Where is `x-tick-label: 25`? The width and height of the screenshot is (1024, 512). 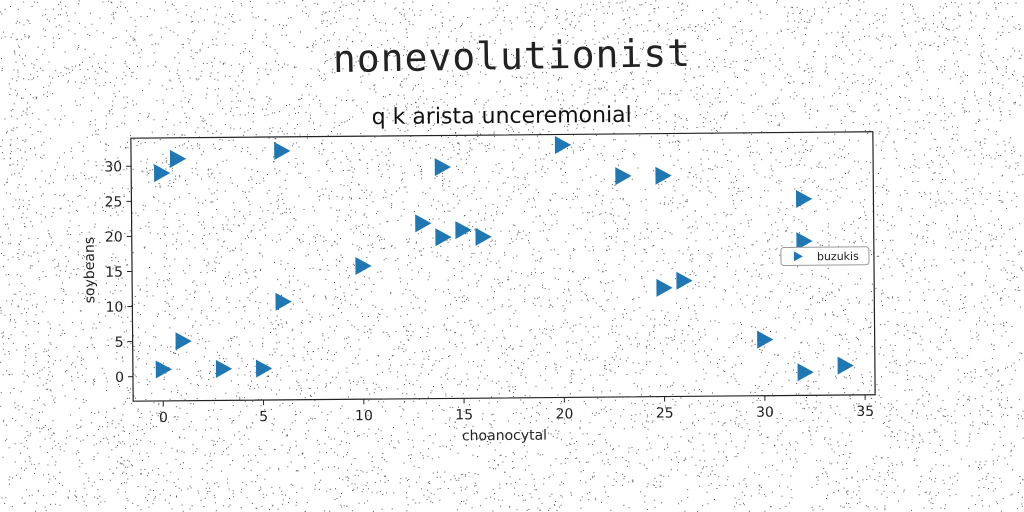
x-tick-label: 25 is located at coordinates (665, 413).